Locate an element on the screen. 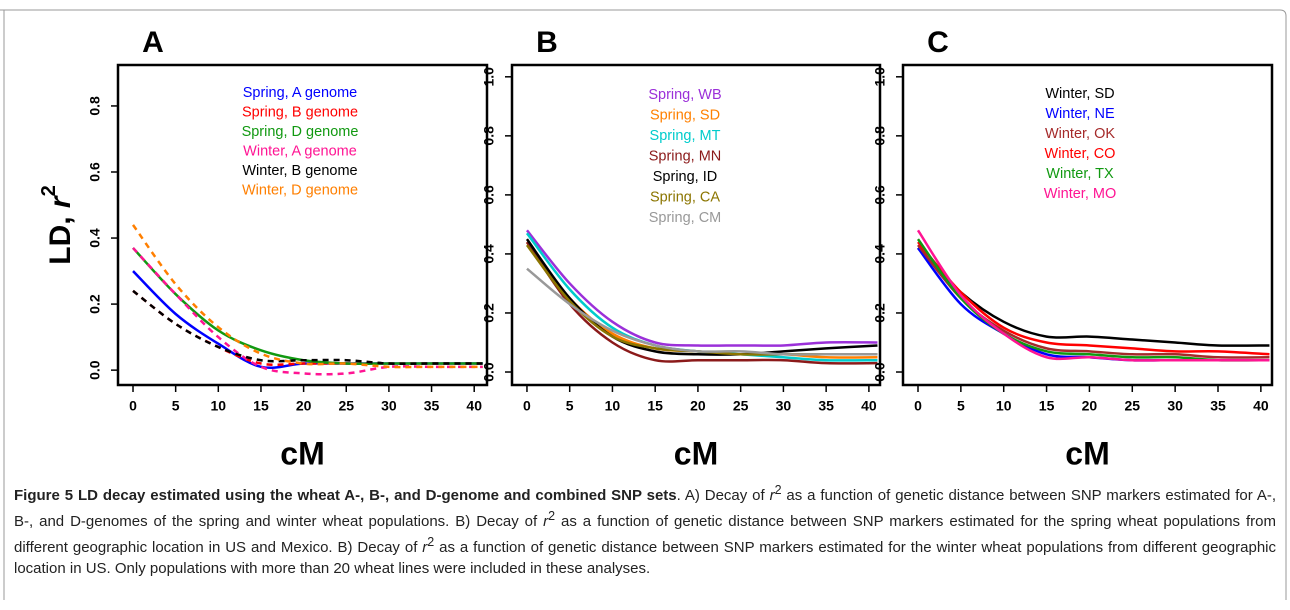 Image resolution: width=1290 pixels, height=610 pixels. legend-entry: Winter, TX is located at coordinates (1080, 174).